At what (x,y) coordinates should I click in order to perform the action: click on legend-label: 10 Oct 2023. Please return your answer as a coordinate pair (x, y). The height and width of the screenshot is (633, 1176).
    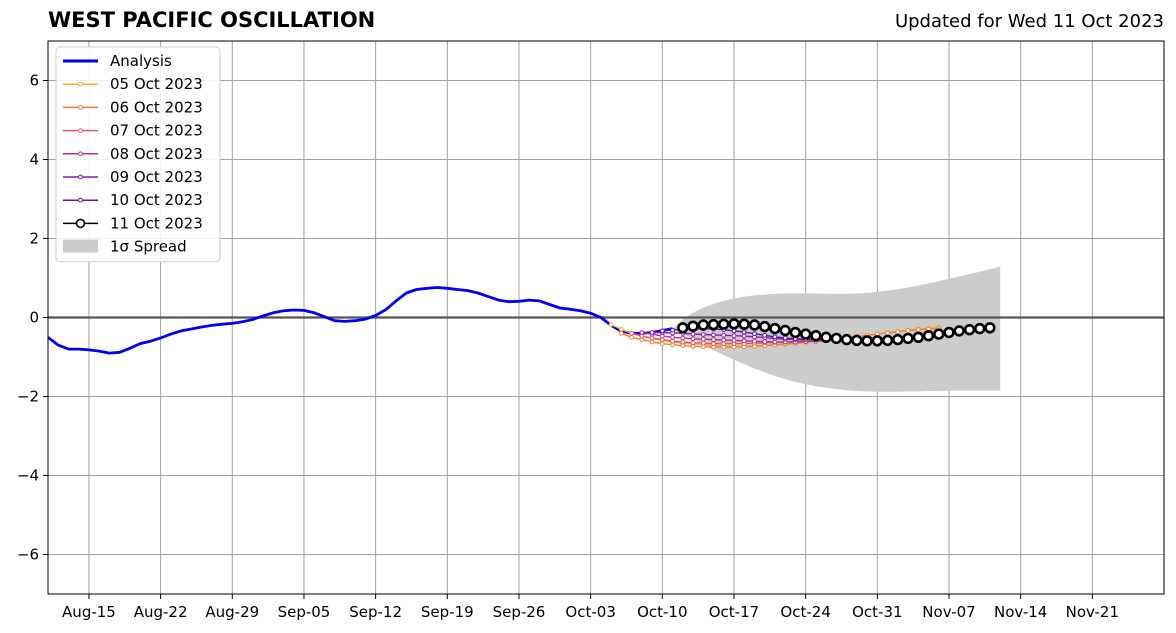
    Looking at the image, I should click on (156, 200).